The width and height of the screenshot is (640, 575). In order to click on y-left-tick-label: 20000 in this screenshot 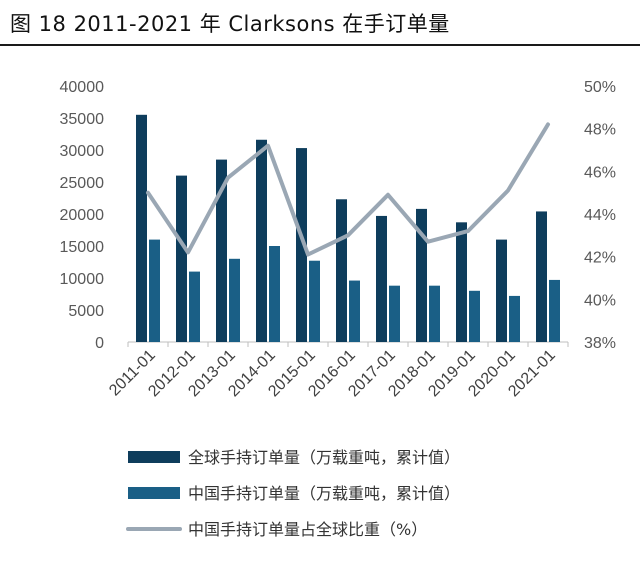, I will do `click(82, 215)`.